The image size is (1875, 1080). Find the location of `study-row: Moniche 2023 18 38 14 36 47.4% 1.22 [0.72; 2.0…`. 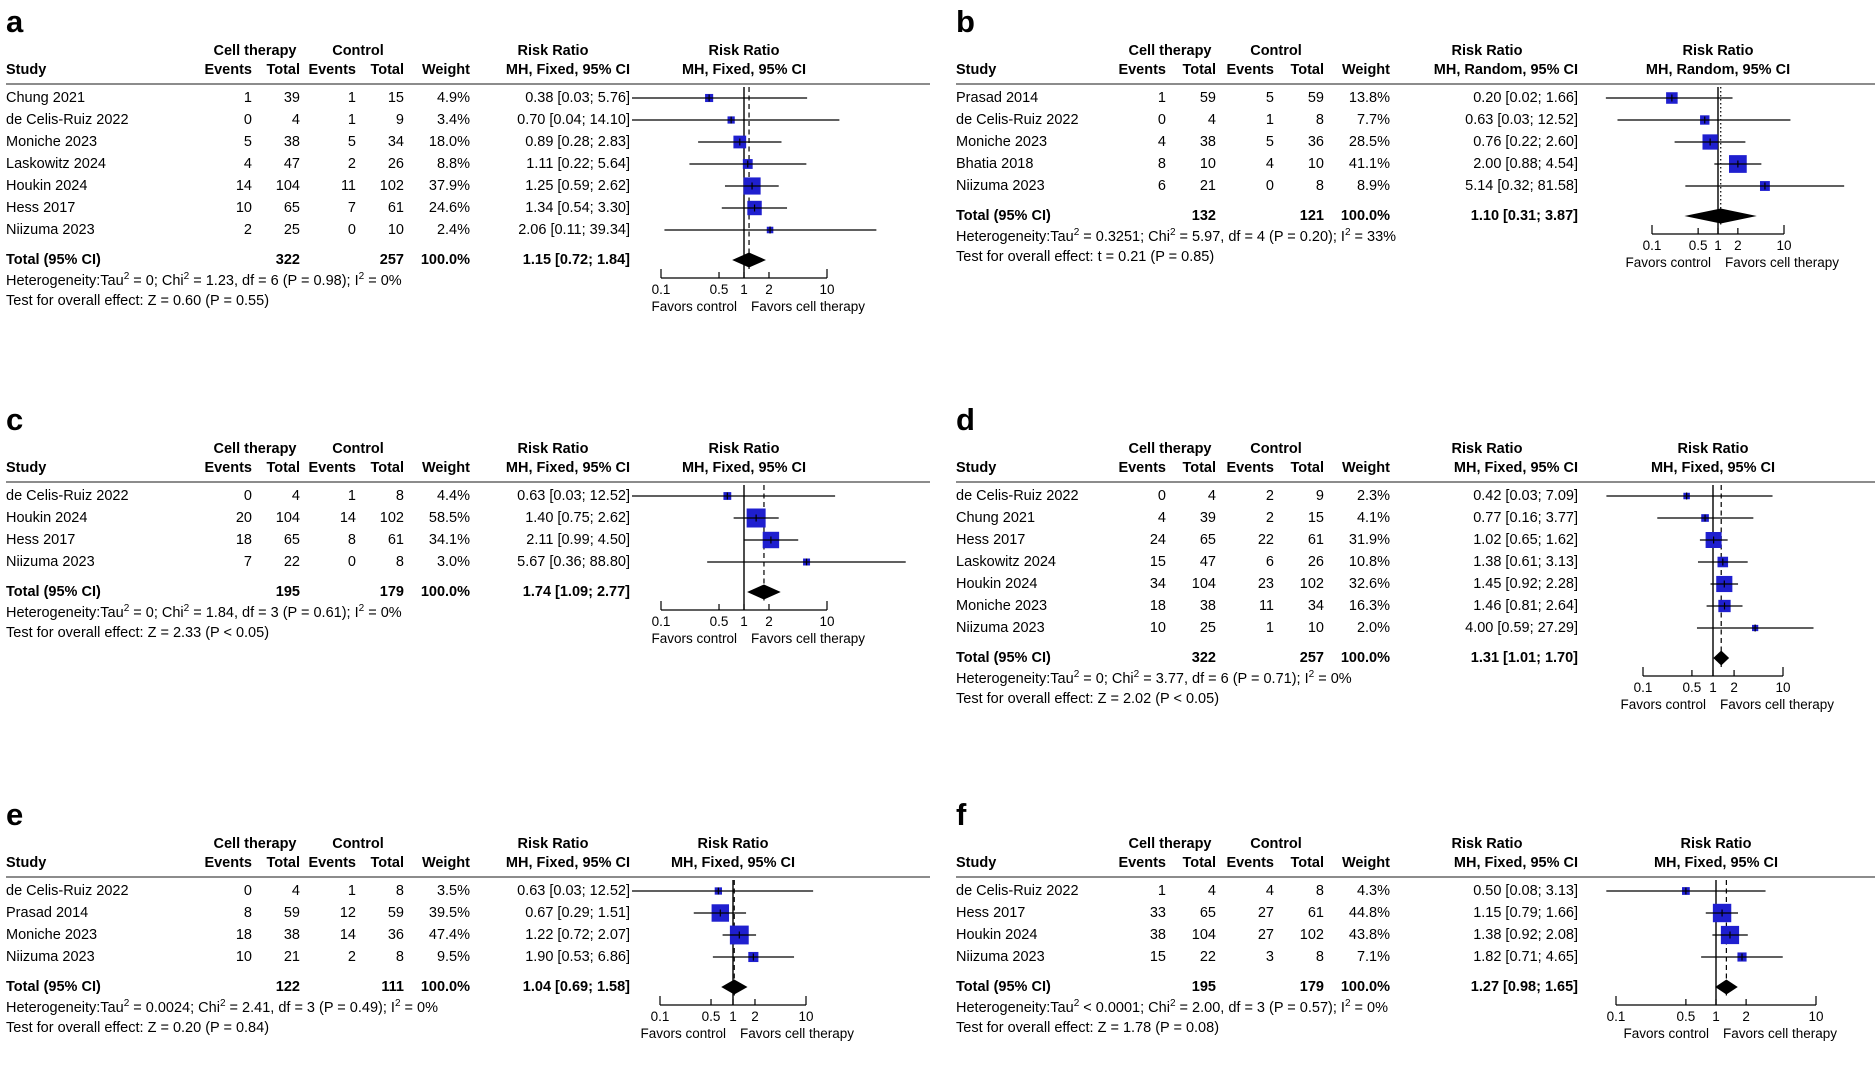

study-row: Moniche 2023 18 38 14 36 47.4% 1.22 [0.72; 2.0… is located at coordinates (318, 935).